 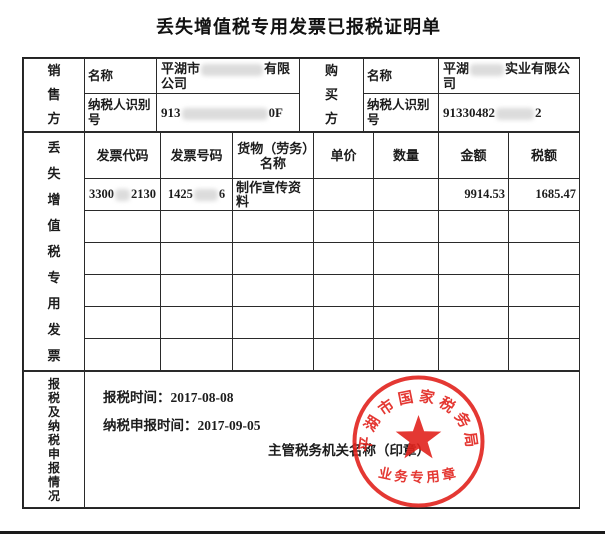 I want to click on buyer-name-value: 平湖 实业有限公司, so click(x=509, y=76).